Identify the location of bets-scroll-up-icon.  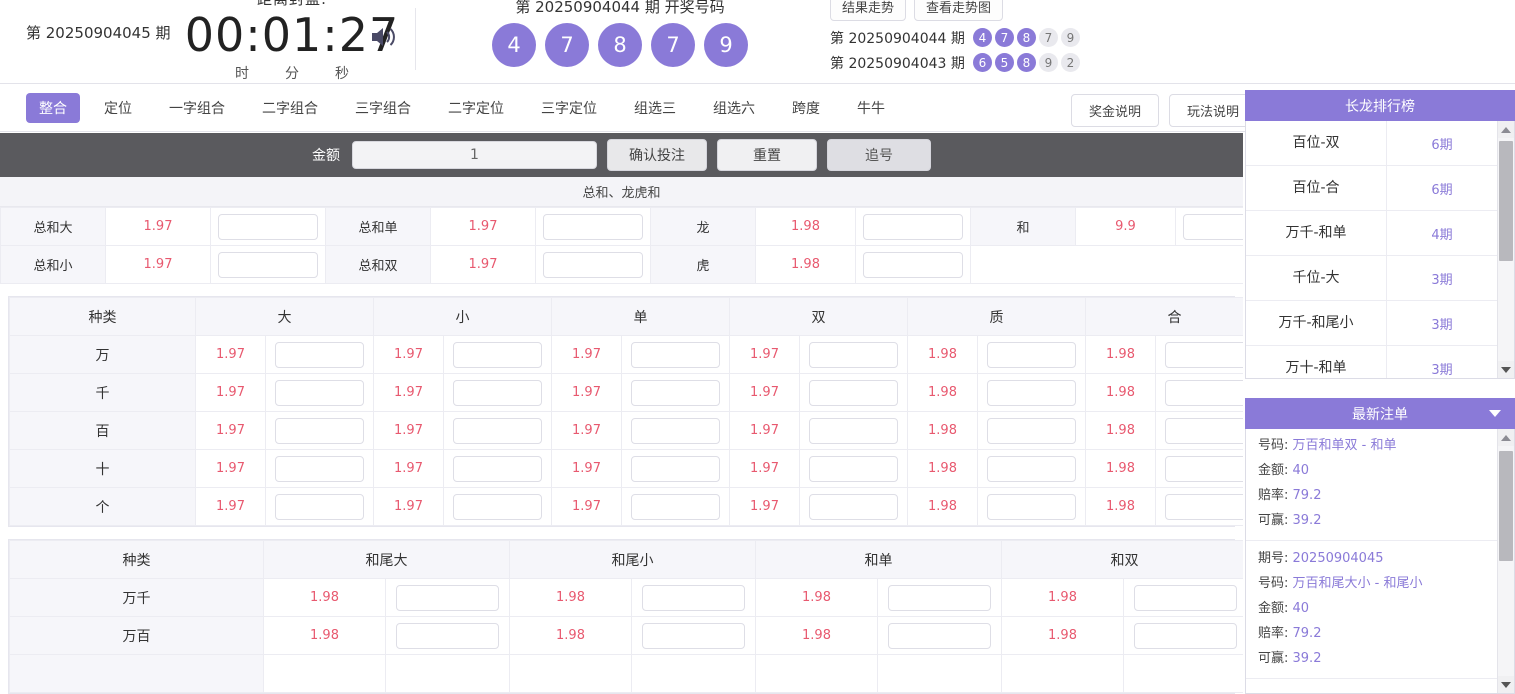
(1506, 437).